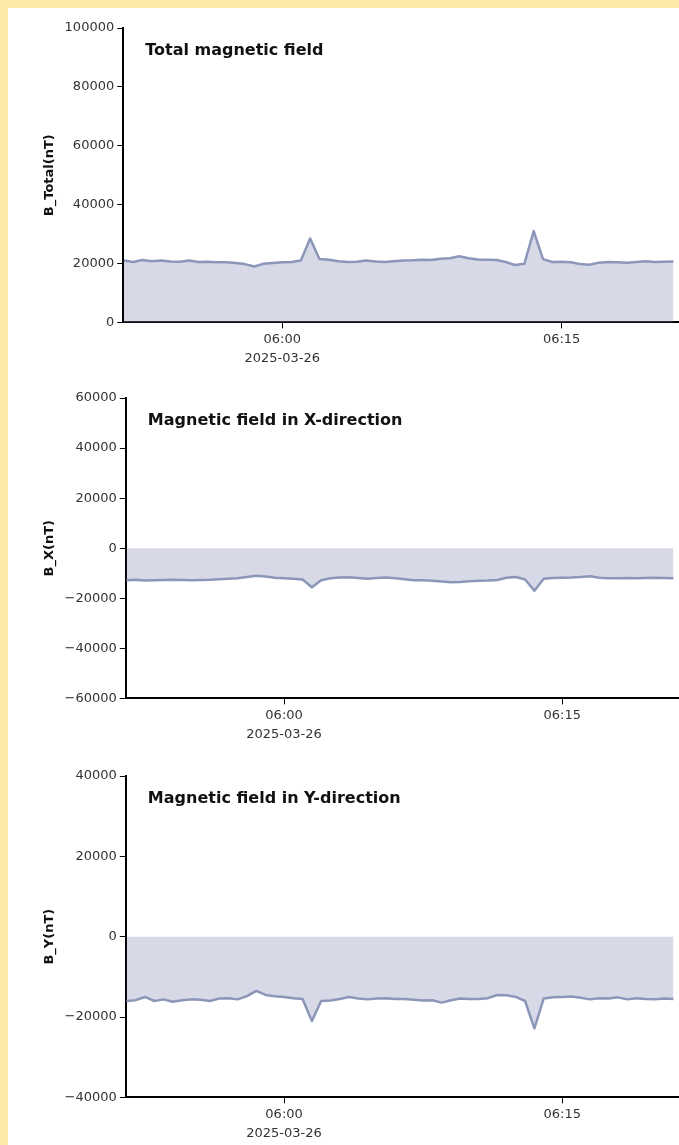 This screenshot has height=1145, width=679. Describe the element at coordinates (93, 86) in the screenshot. I see `y-tick-label: 80000` at that location.